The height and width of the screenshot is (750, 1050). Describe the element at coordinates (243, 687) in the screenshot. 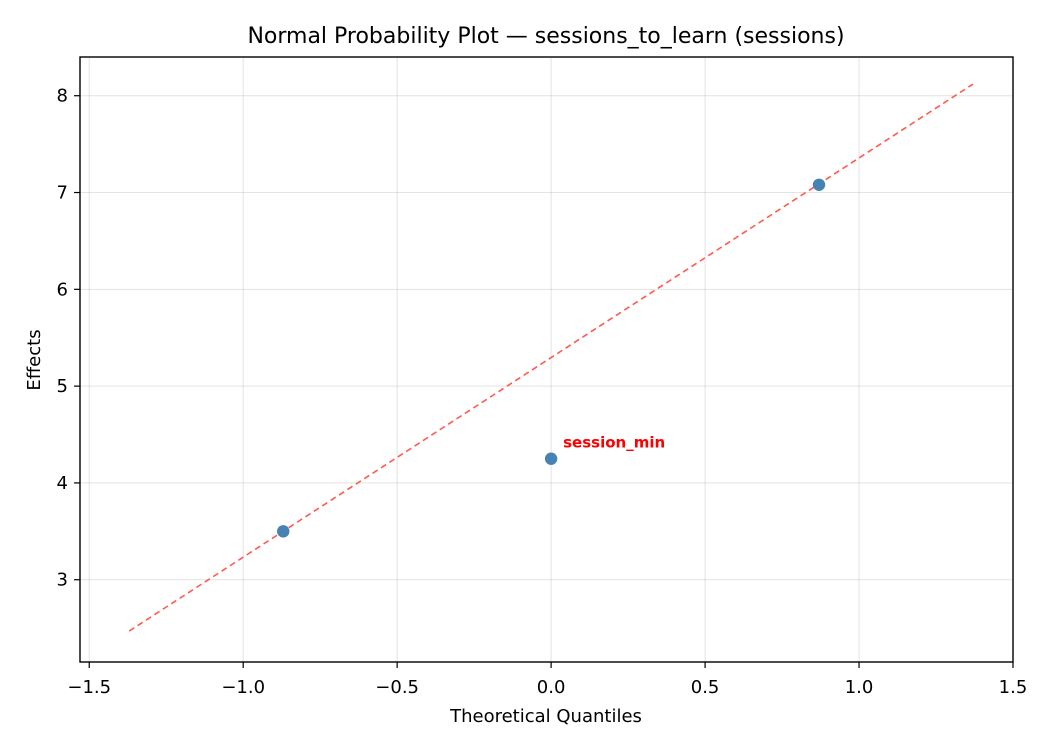

I see `x-tick-label: −1.0` at that location.